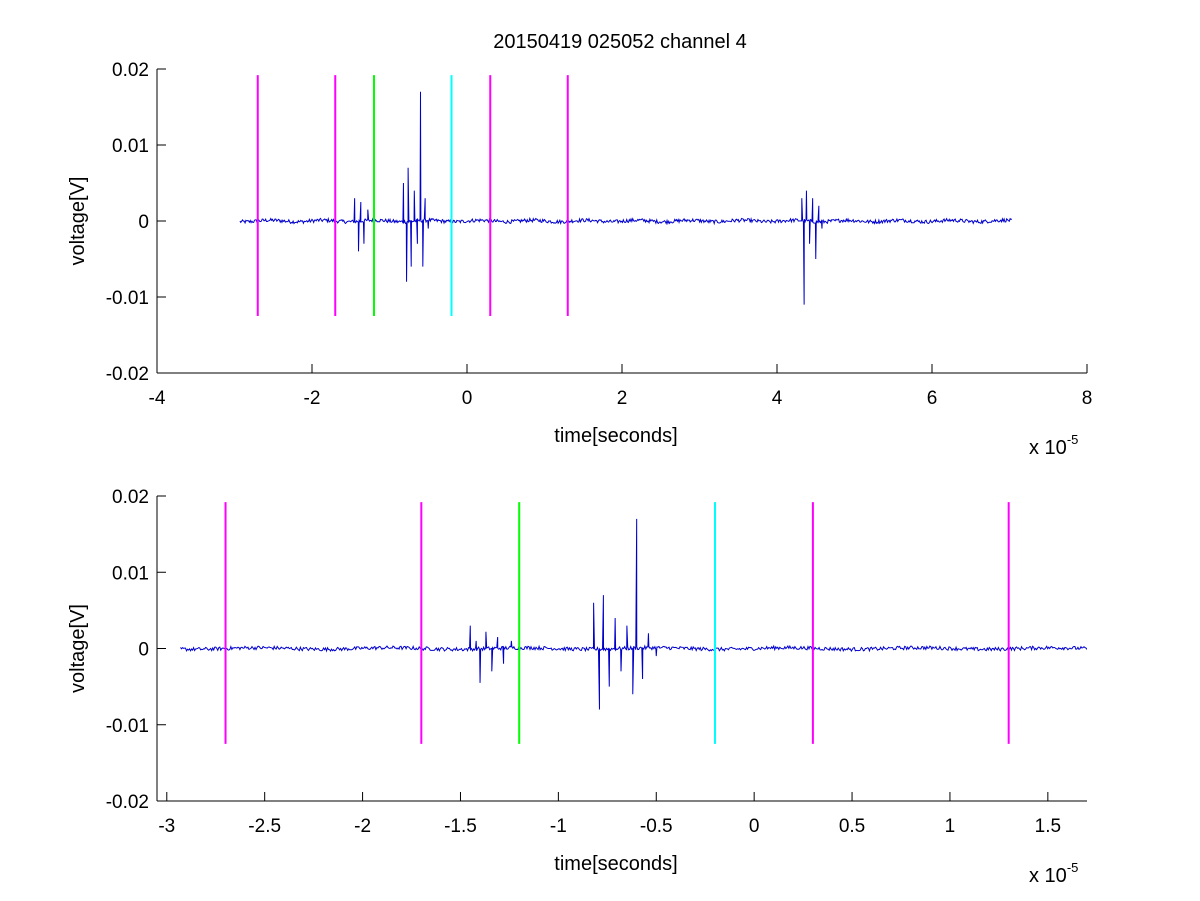 This screenshot has height=901, width=1200. I want to click on x-tick-label: -0.5, so click(656, 826).